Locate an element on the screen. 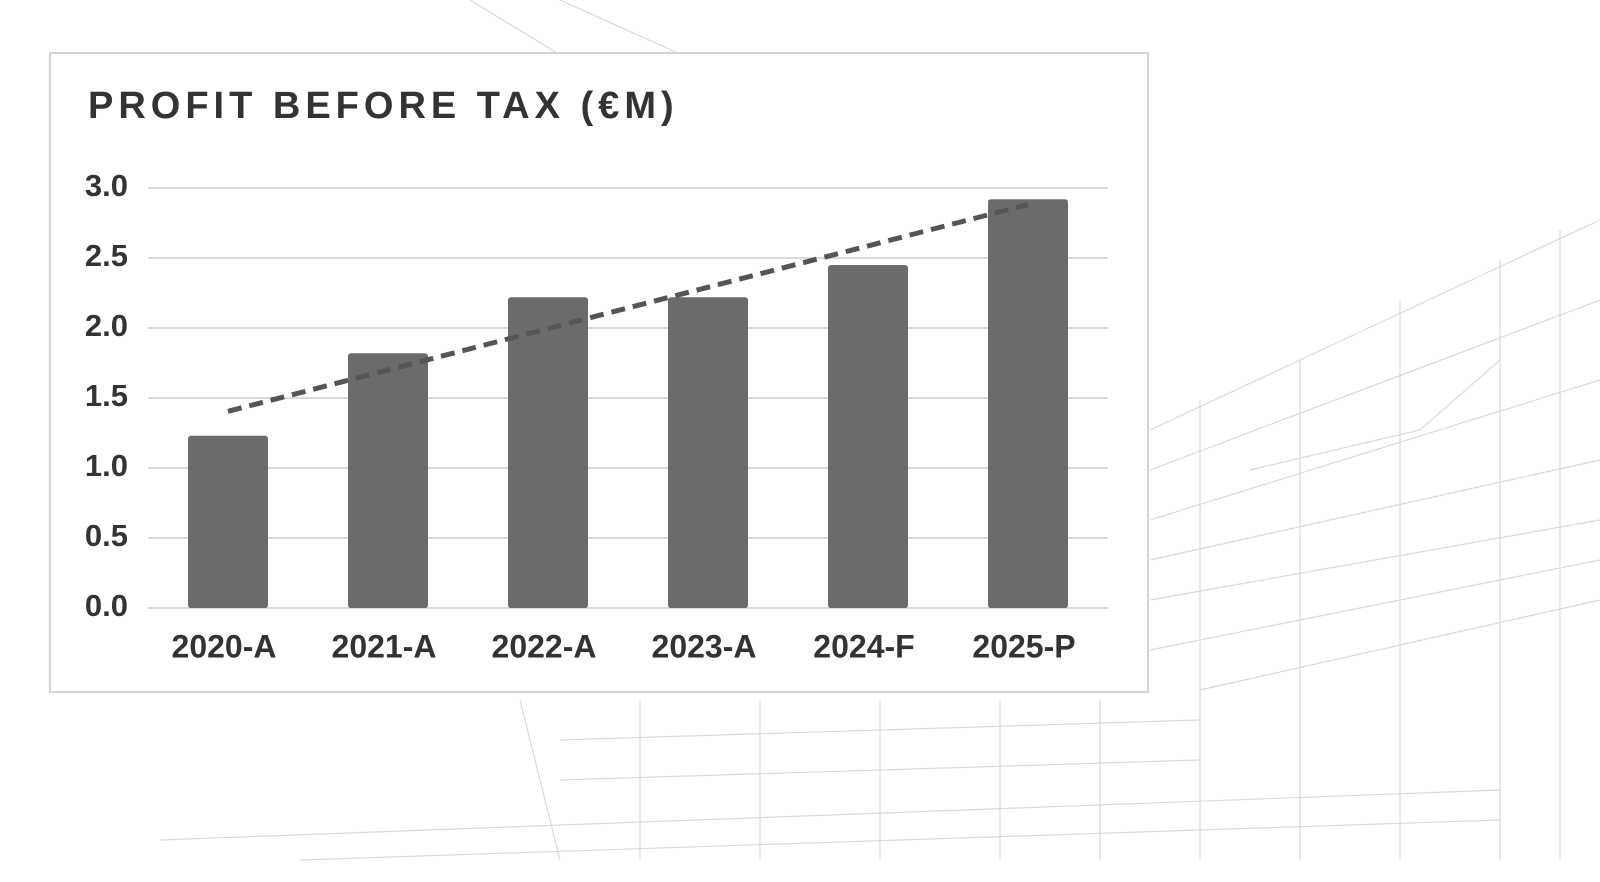 This screenshot has height=882, width=1600. x-tick-label: 2025-P is located at coordinates (1023, 646).